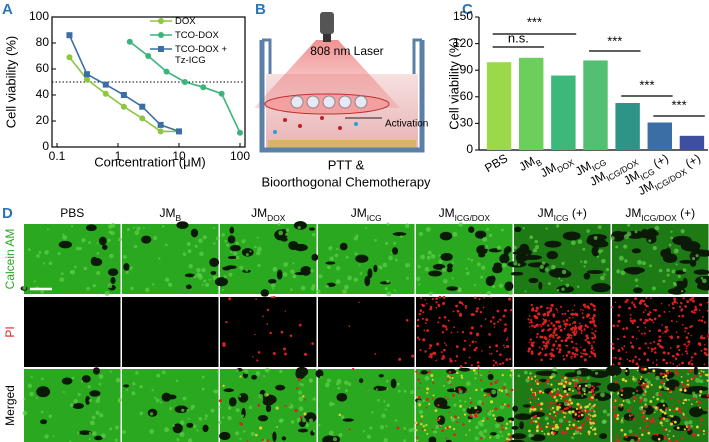 This screenshot has width=709, height=442. What do you see at coordinates (465, 214) in the screenshot?
I see `column-header: JMICG/DOX` at bounding box center [465, 214].